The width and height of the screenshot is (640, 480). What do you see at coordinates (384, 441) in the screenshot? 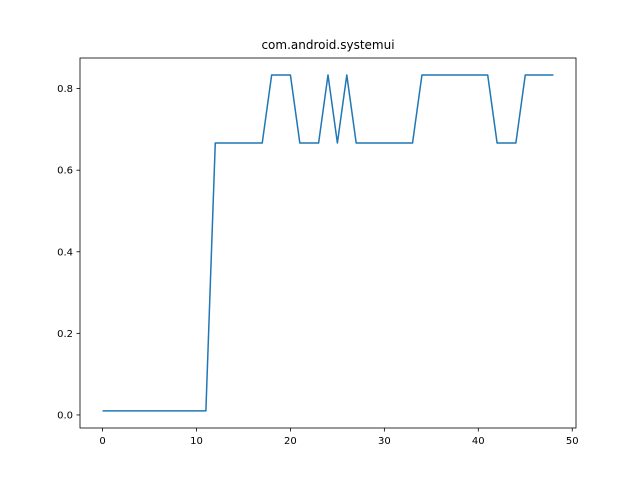
I see `x-tick-label: 30` at bounding box center [384, 441].